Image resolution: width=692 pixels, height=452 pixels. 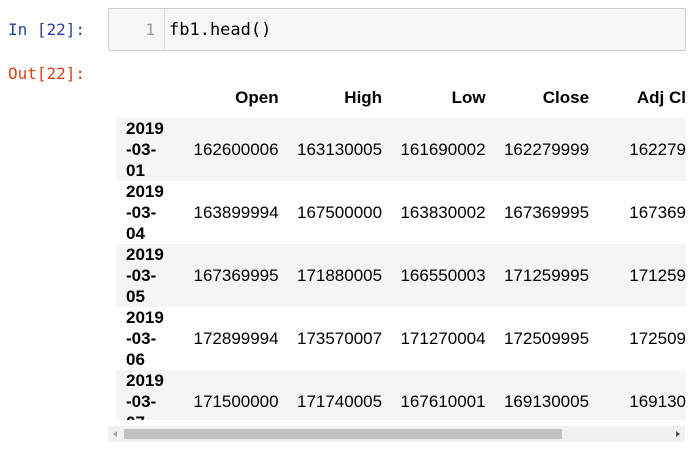 What do you see at coordinates (339, 275) in the screenshot?
I see `table-cell: 171880005` at bounding box center [339, 275].